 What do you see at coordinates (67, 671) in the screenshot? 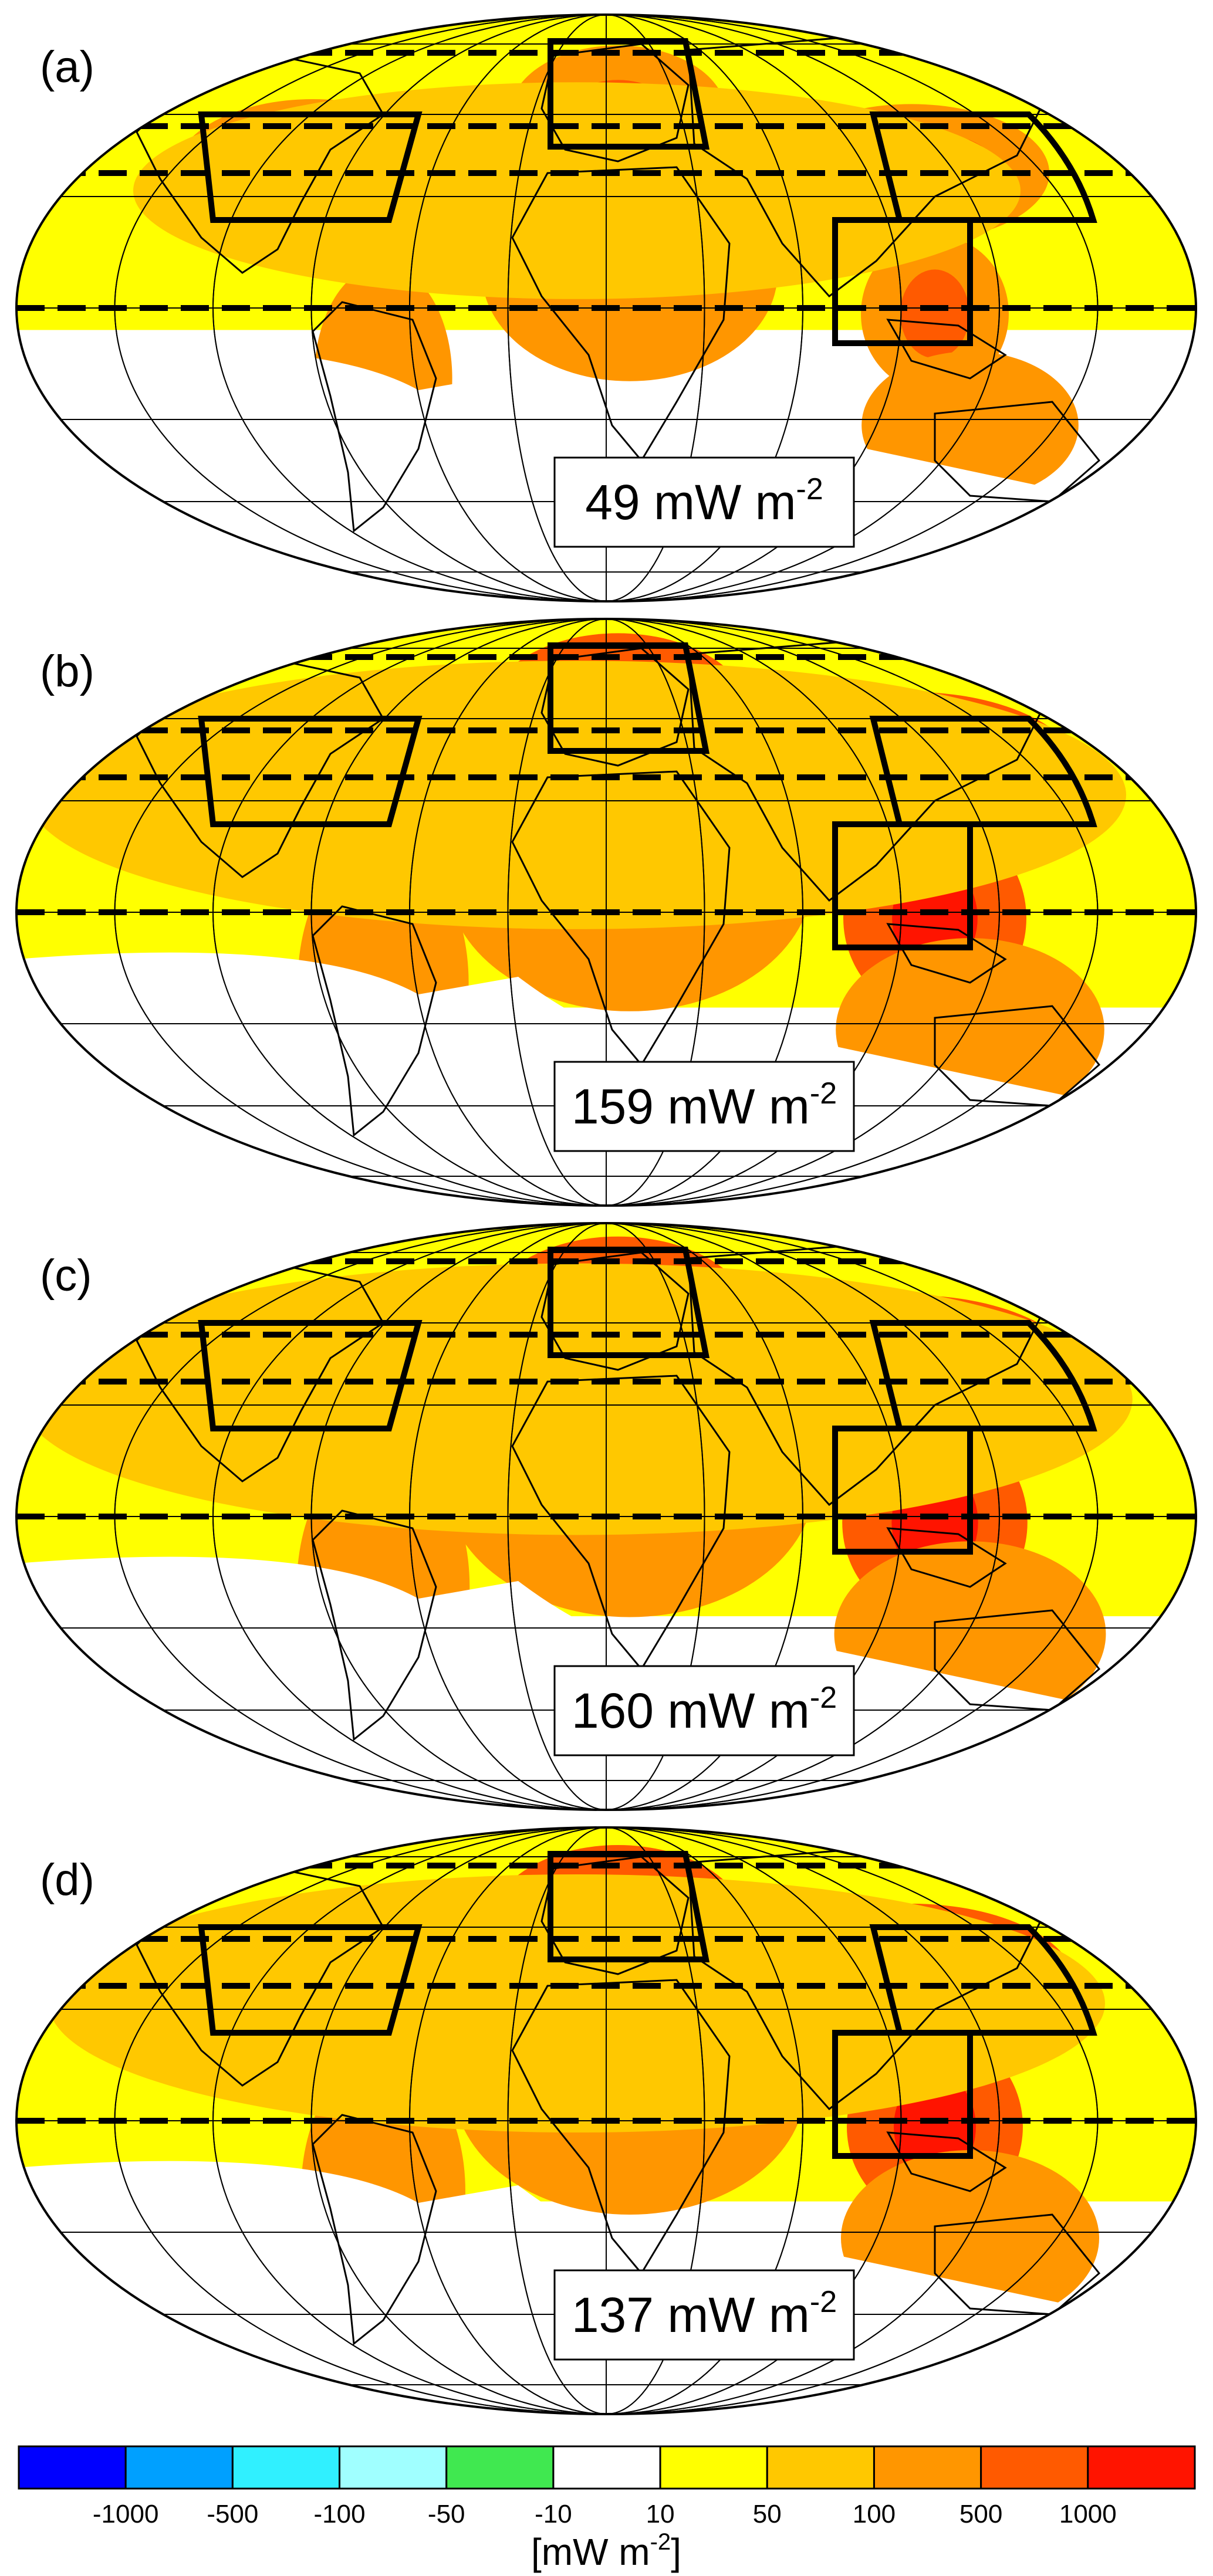
I see `panel-letter: (b)` at bounding box center [67, 671].